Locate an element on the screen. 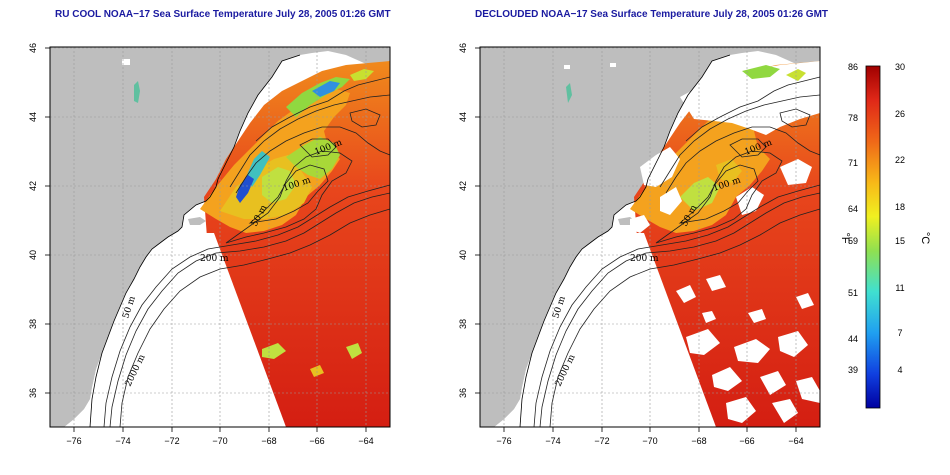 The image size is (950, 475). celsius-tick-label: 30 is located at coordinates (900, 67).